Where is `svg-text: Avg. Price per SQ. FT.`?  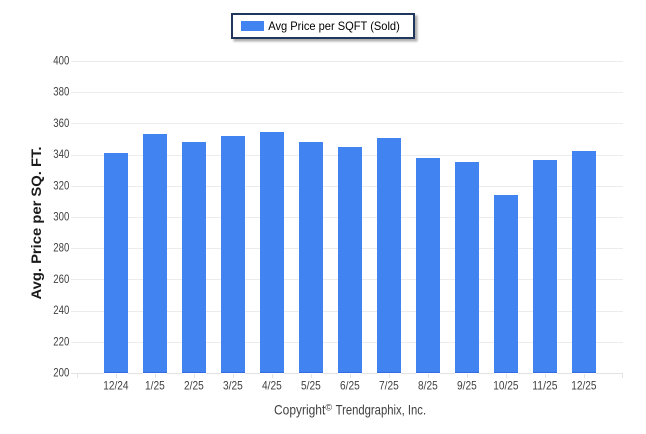 svg-text: Avg. Price per SQ. FT. is located at coordinates (36, 223).